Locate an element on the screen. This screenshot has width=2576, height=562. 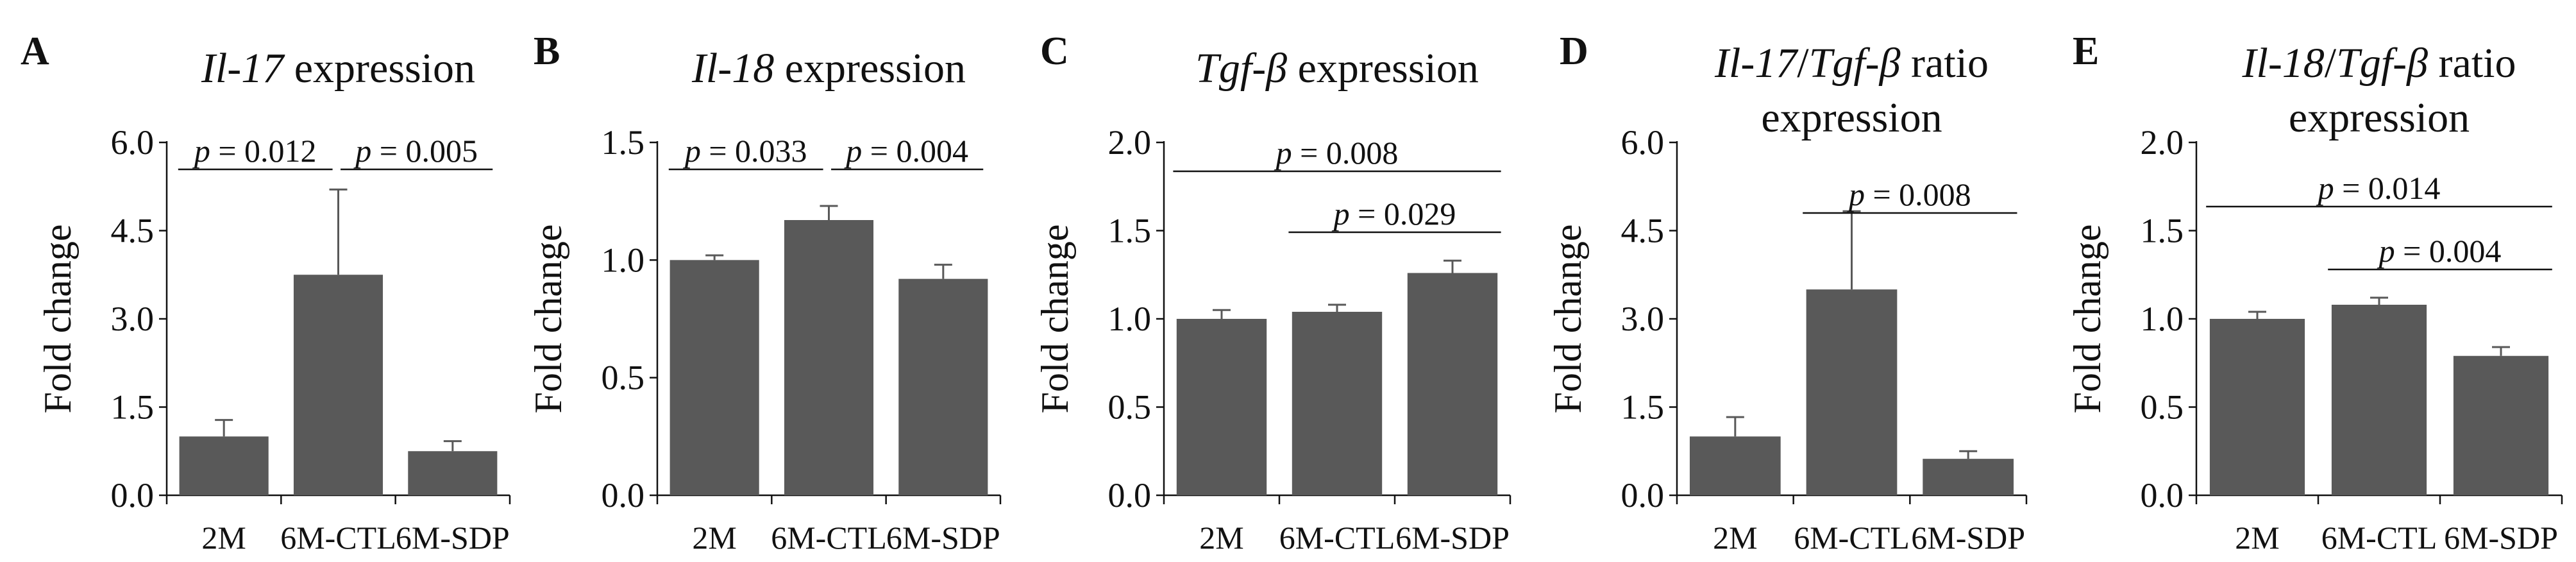
panel-letter: A is located at coordinates (35, 52).